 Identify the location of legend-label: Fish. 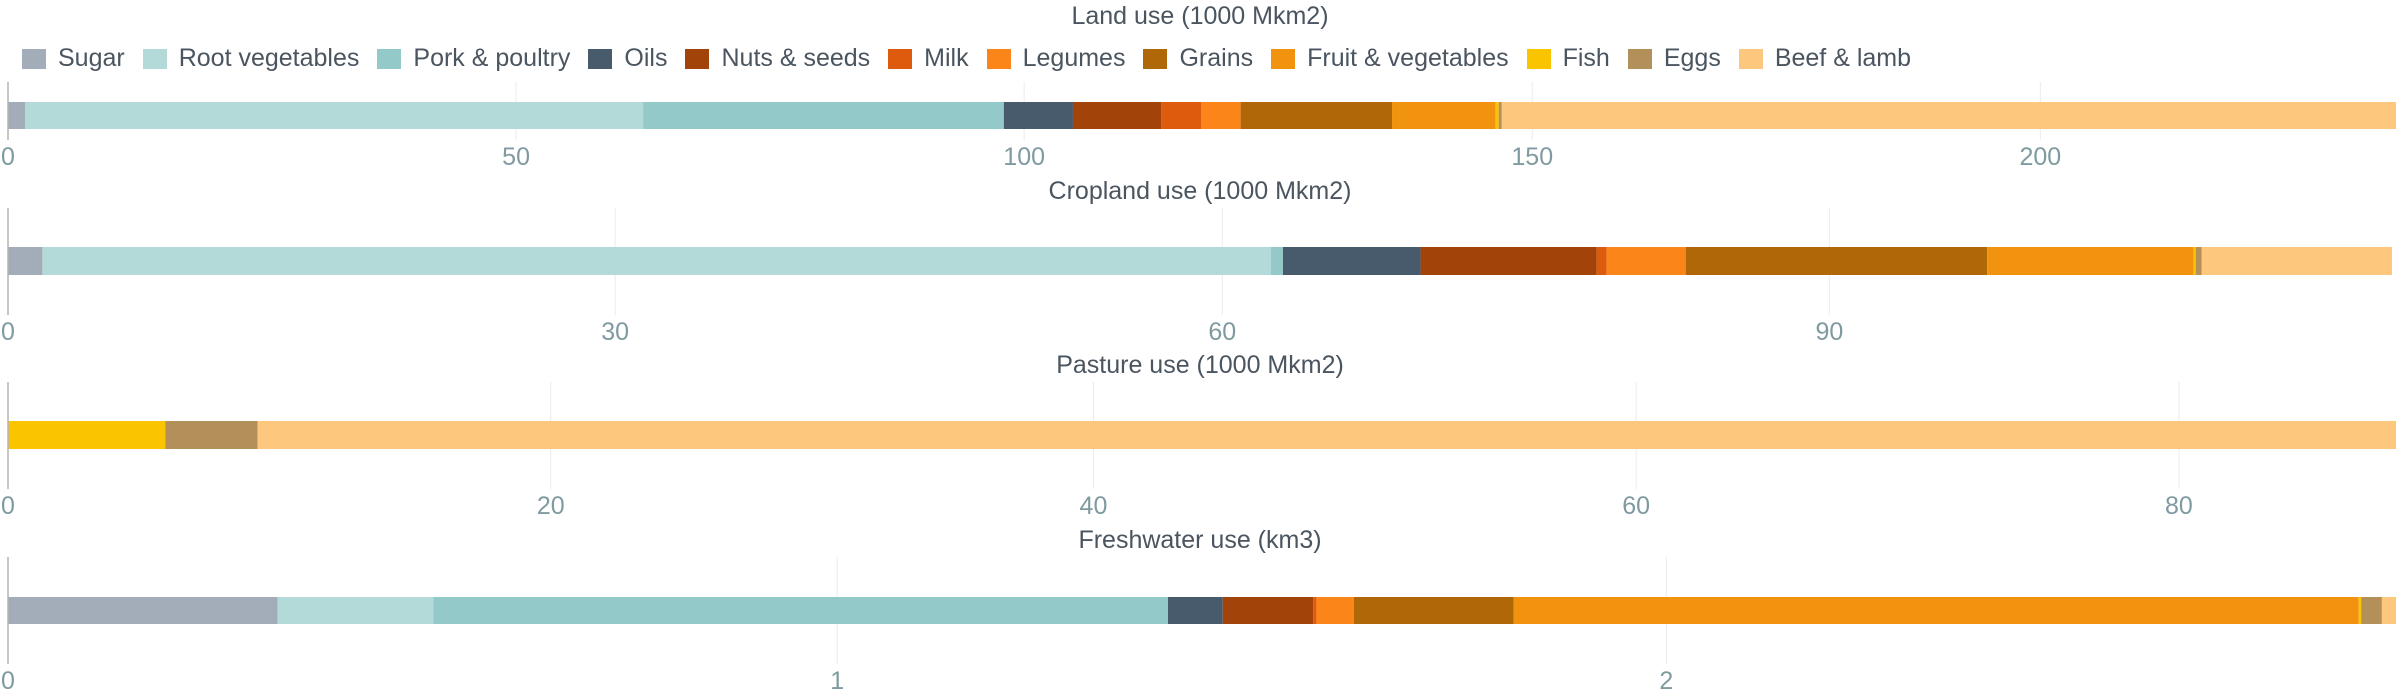
(1586, 58).